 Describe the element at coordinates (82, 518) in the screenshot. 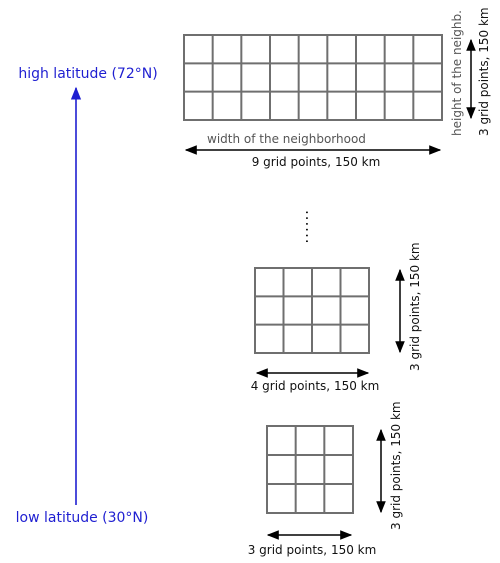

I see `low-latitude-label: low latitude (30°N)` at that location.